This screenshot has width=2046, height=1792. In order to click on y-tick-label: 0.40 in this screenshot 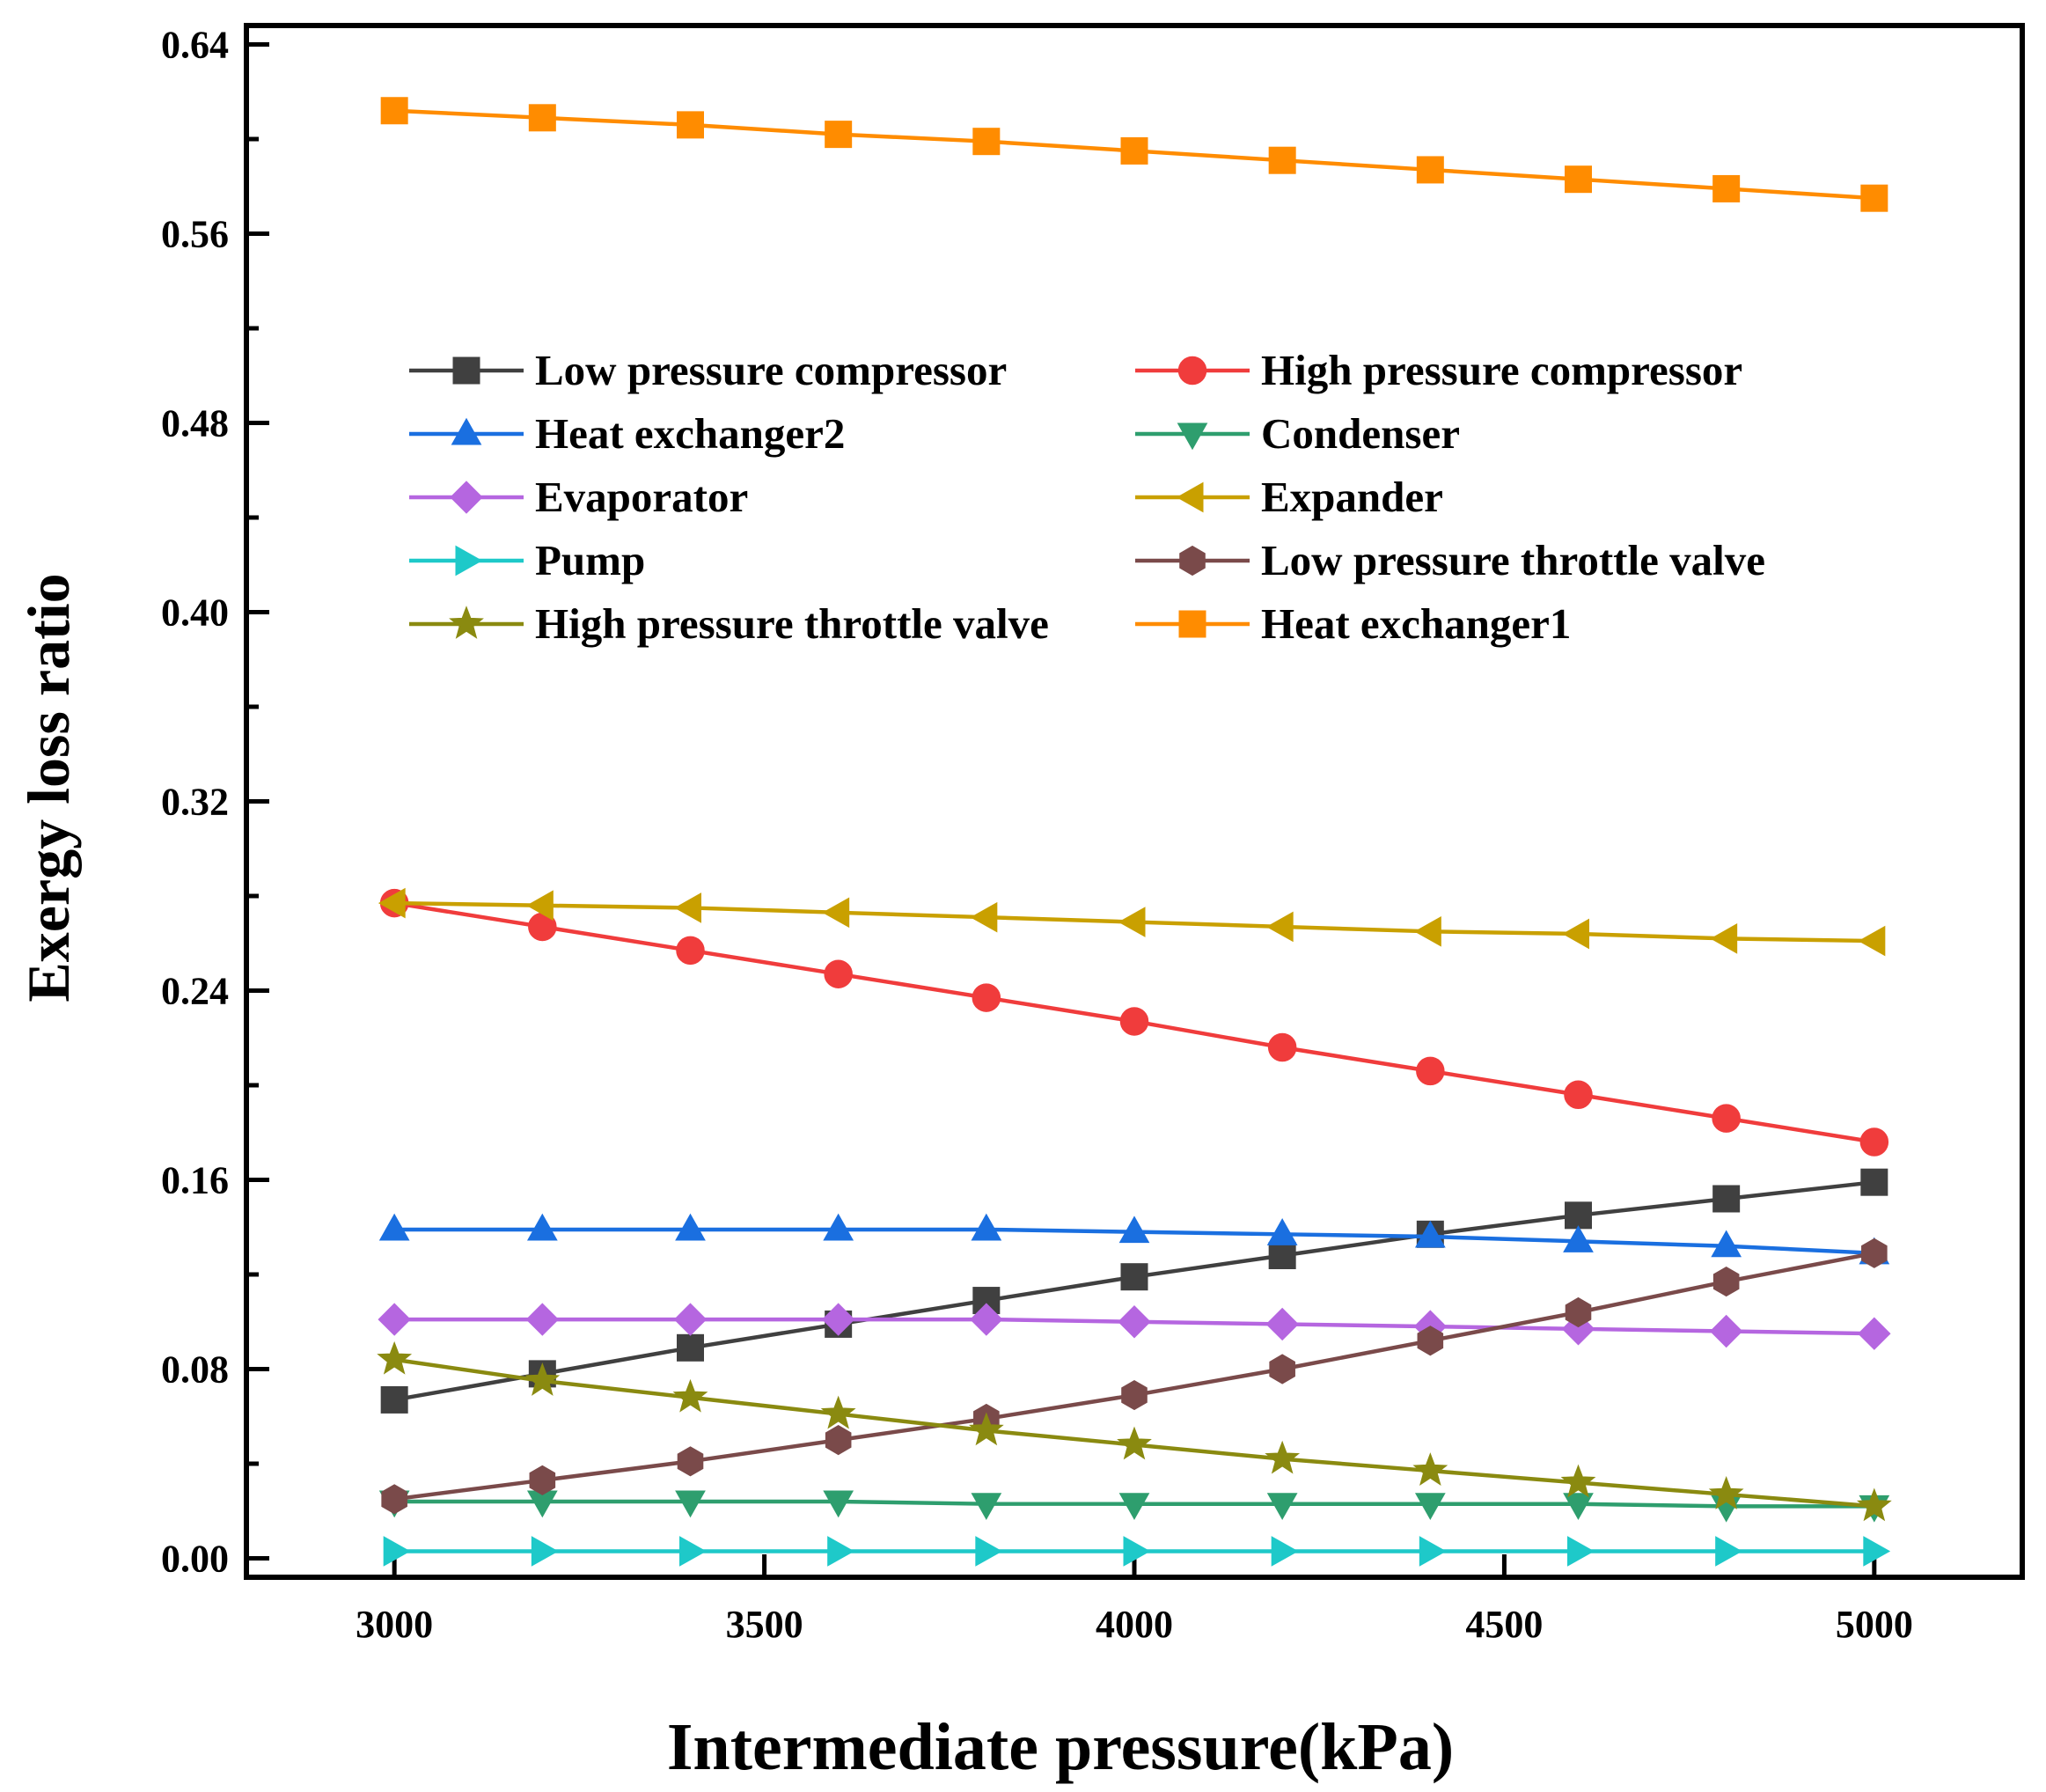, I will do `click(195, 613)`.